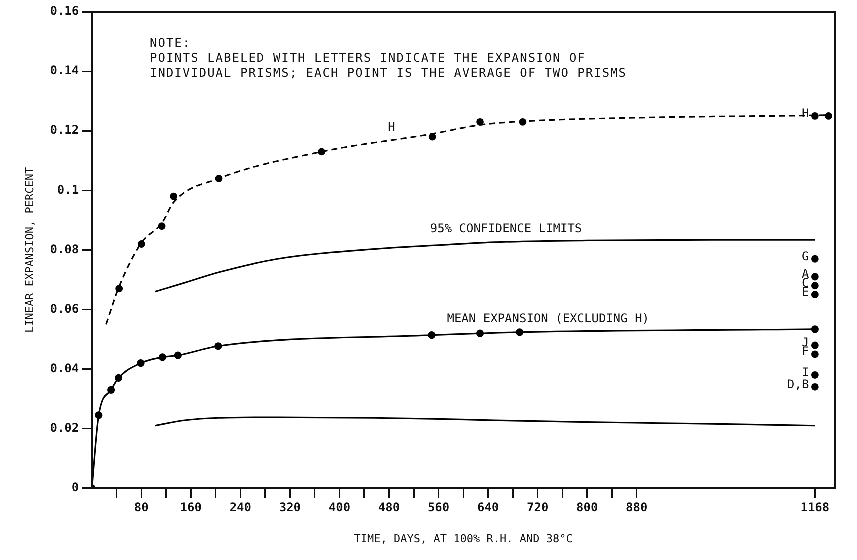 This screenshot has height=560, width=857. What do you see at coordinates (506, 228) in the screenshot?
I see `annotation: 95% CONFIDENCE LIMITS` at bounding box center [506, 228].